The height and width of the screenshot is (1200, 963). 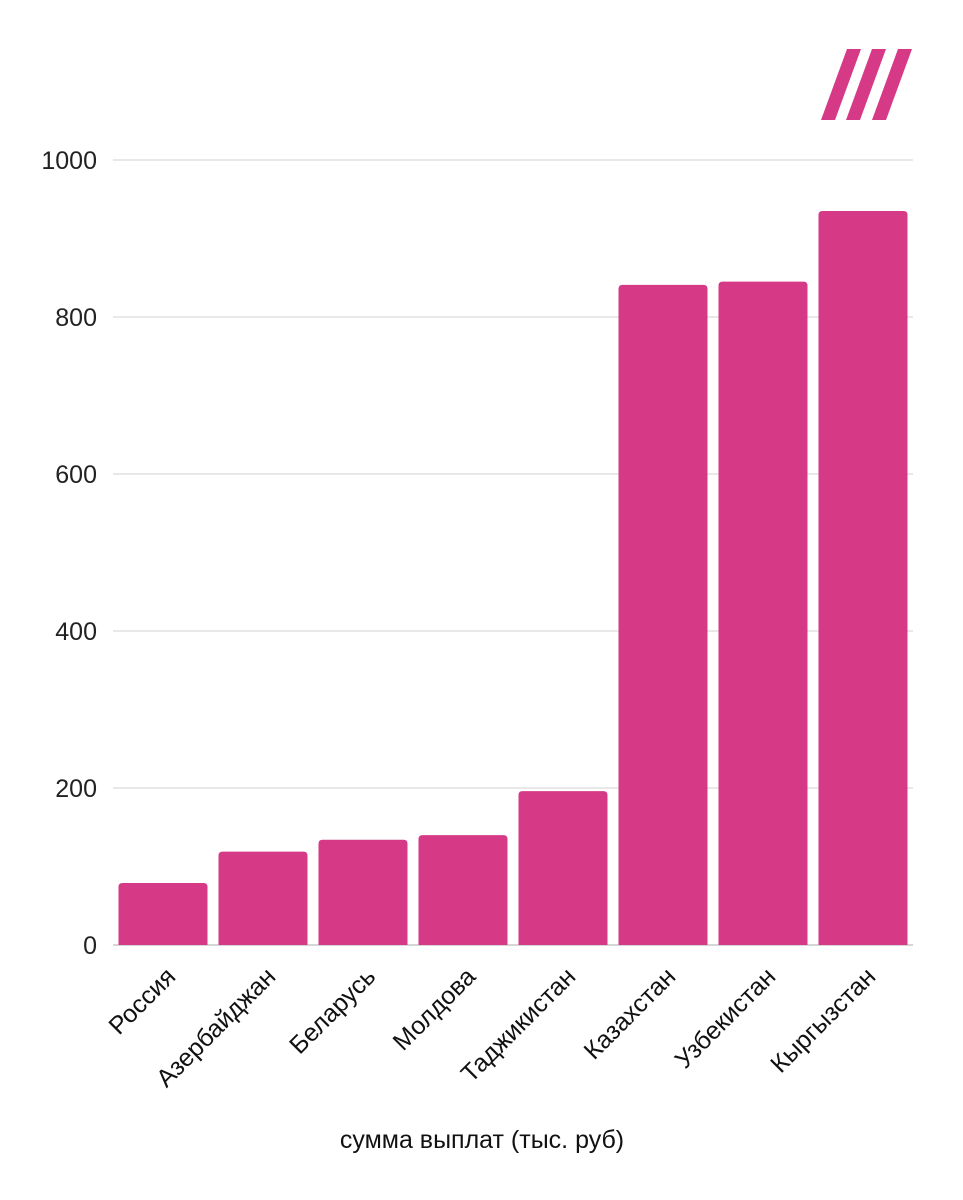 I want to click on y-axis-ticks: 0 200 400 600 800 1000, so click(x=69, y=553).